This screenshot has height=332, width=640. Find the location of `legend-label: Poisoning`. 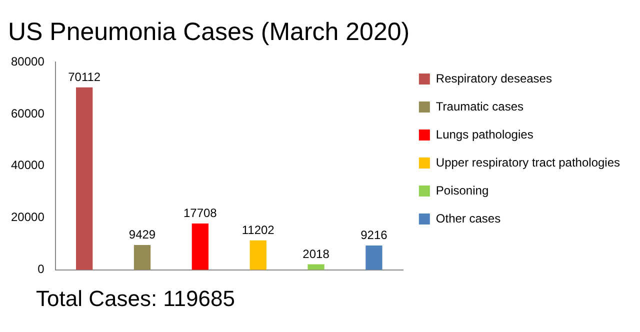

legend-label: Poisoning is located at coordinates (462, 190).